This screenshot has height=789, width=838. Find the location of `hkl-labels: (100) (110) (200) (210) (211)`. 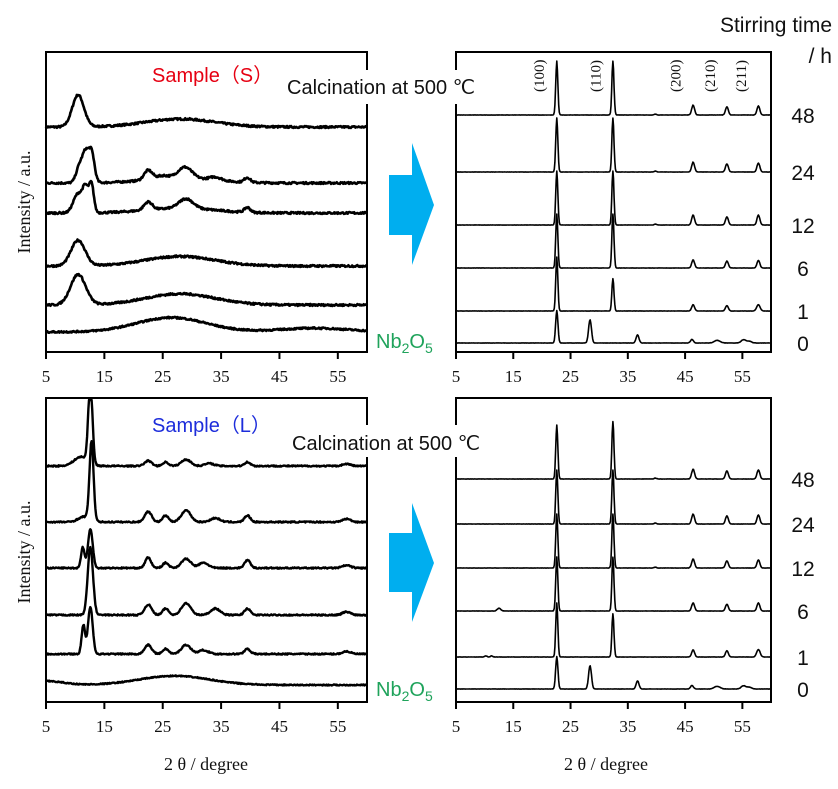

hkl-labels: (100) (110) (200) (210) (211) is located at coordinates (641, 76).